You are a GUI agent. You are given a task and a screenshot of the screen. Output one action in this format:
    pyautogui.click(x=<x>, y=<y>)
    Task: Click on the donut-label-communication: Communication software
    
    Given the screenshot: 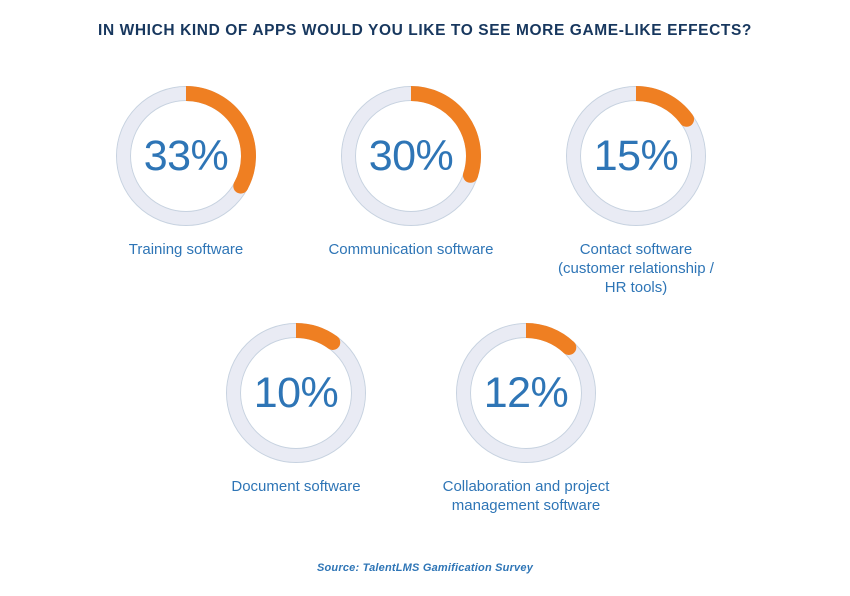 What is the action you would take?
    pyautogui.click(x=411, y=249)
    